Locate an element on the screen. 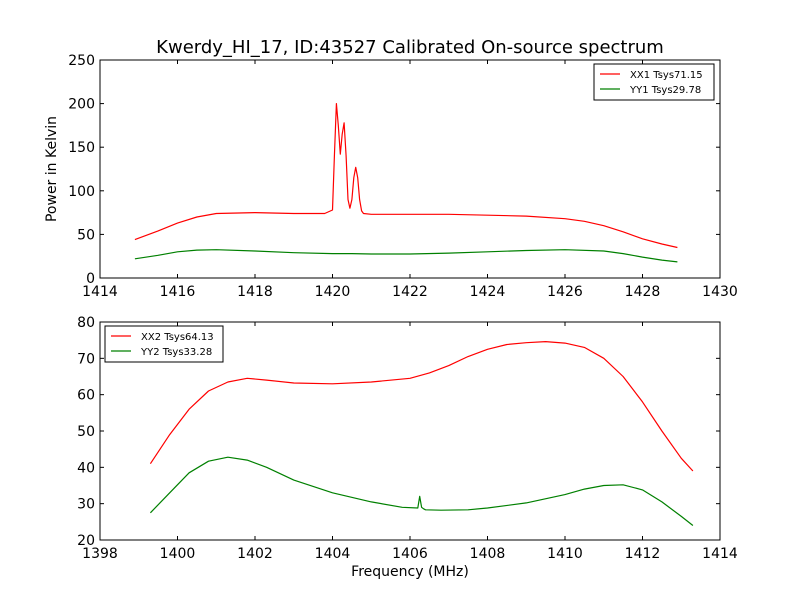 The width and height of the screenshot is (800, 600). top-y-tick-label: 250 is located at coordinates (81, 61).